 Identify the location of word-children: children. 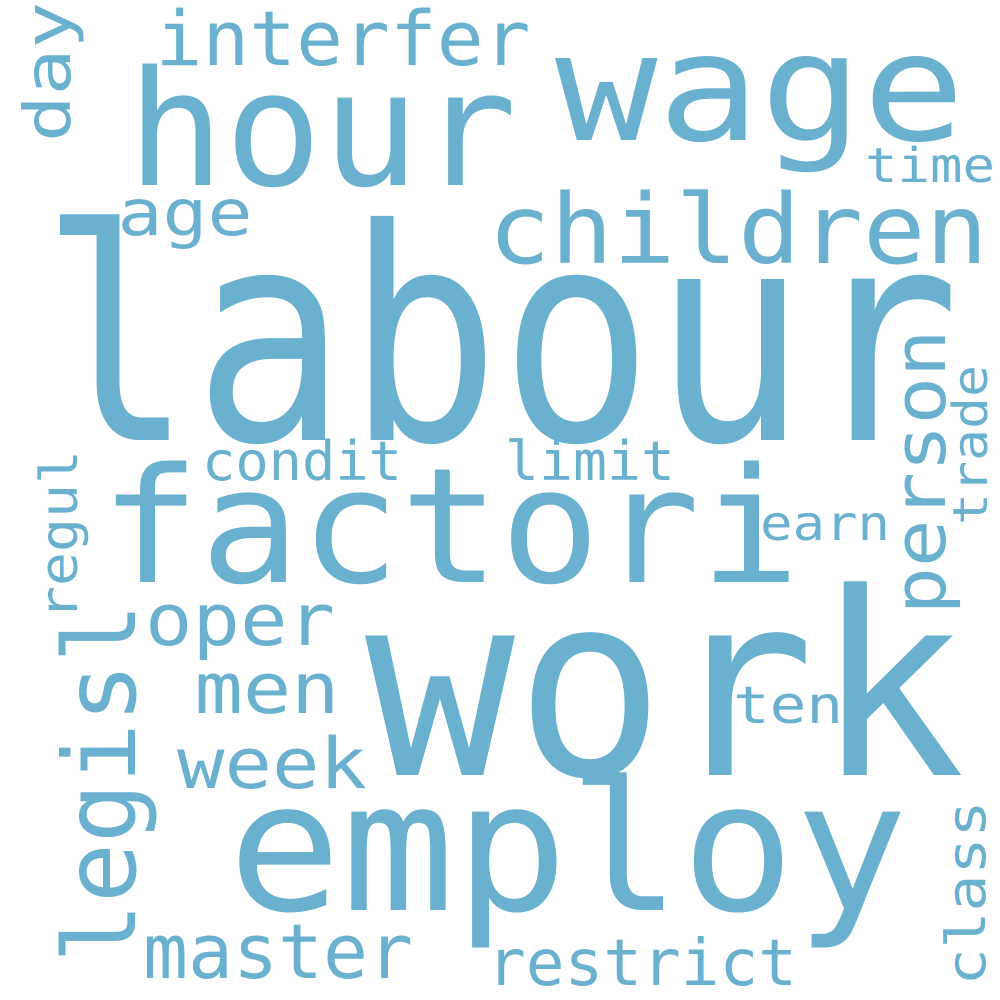
(738, 230).